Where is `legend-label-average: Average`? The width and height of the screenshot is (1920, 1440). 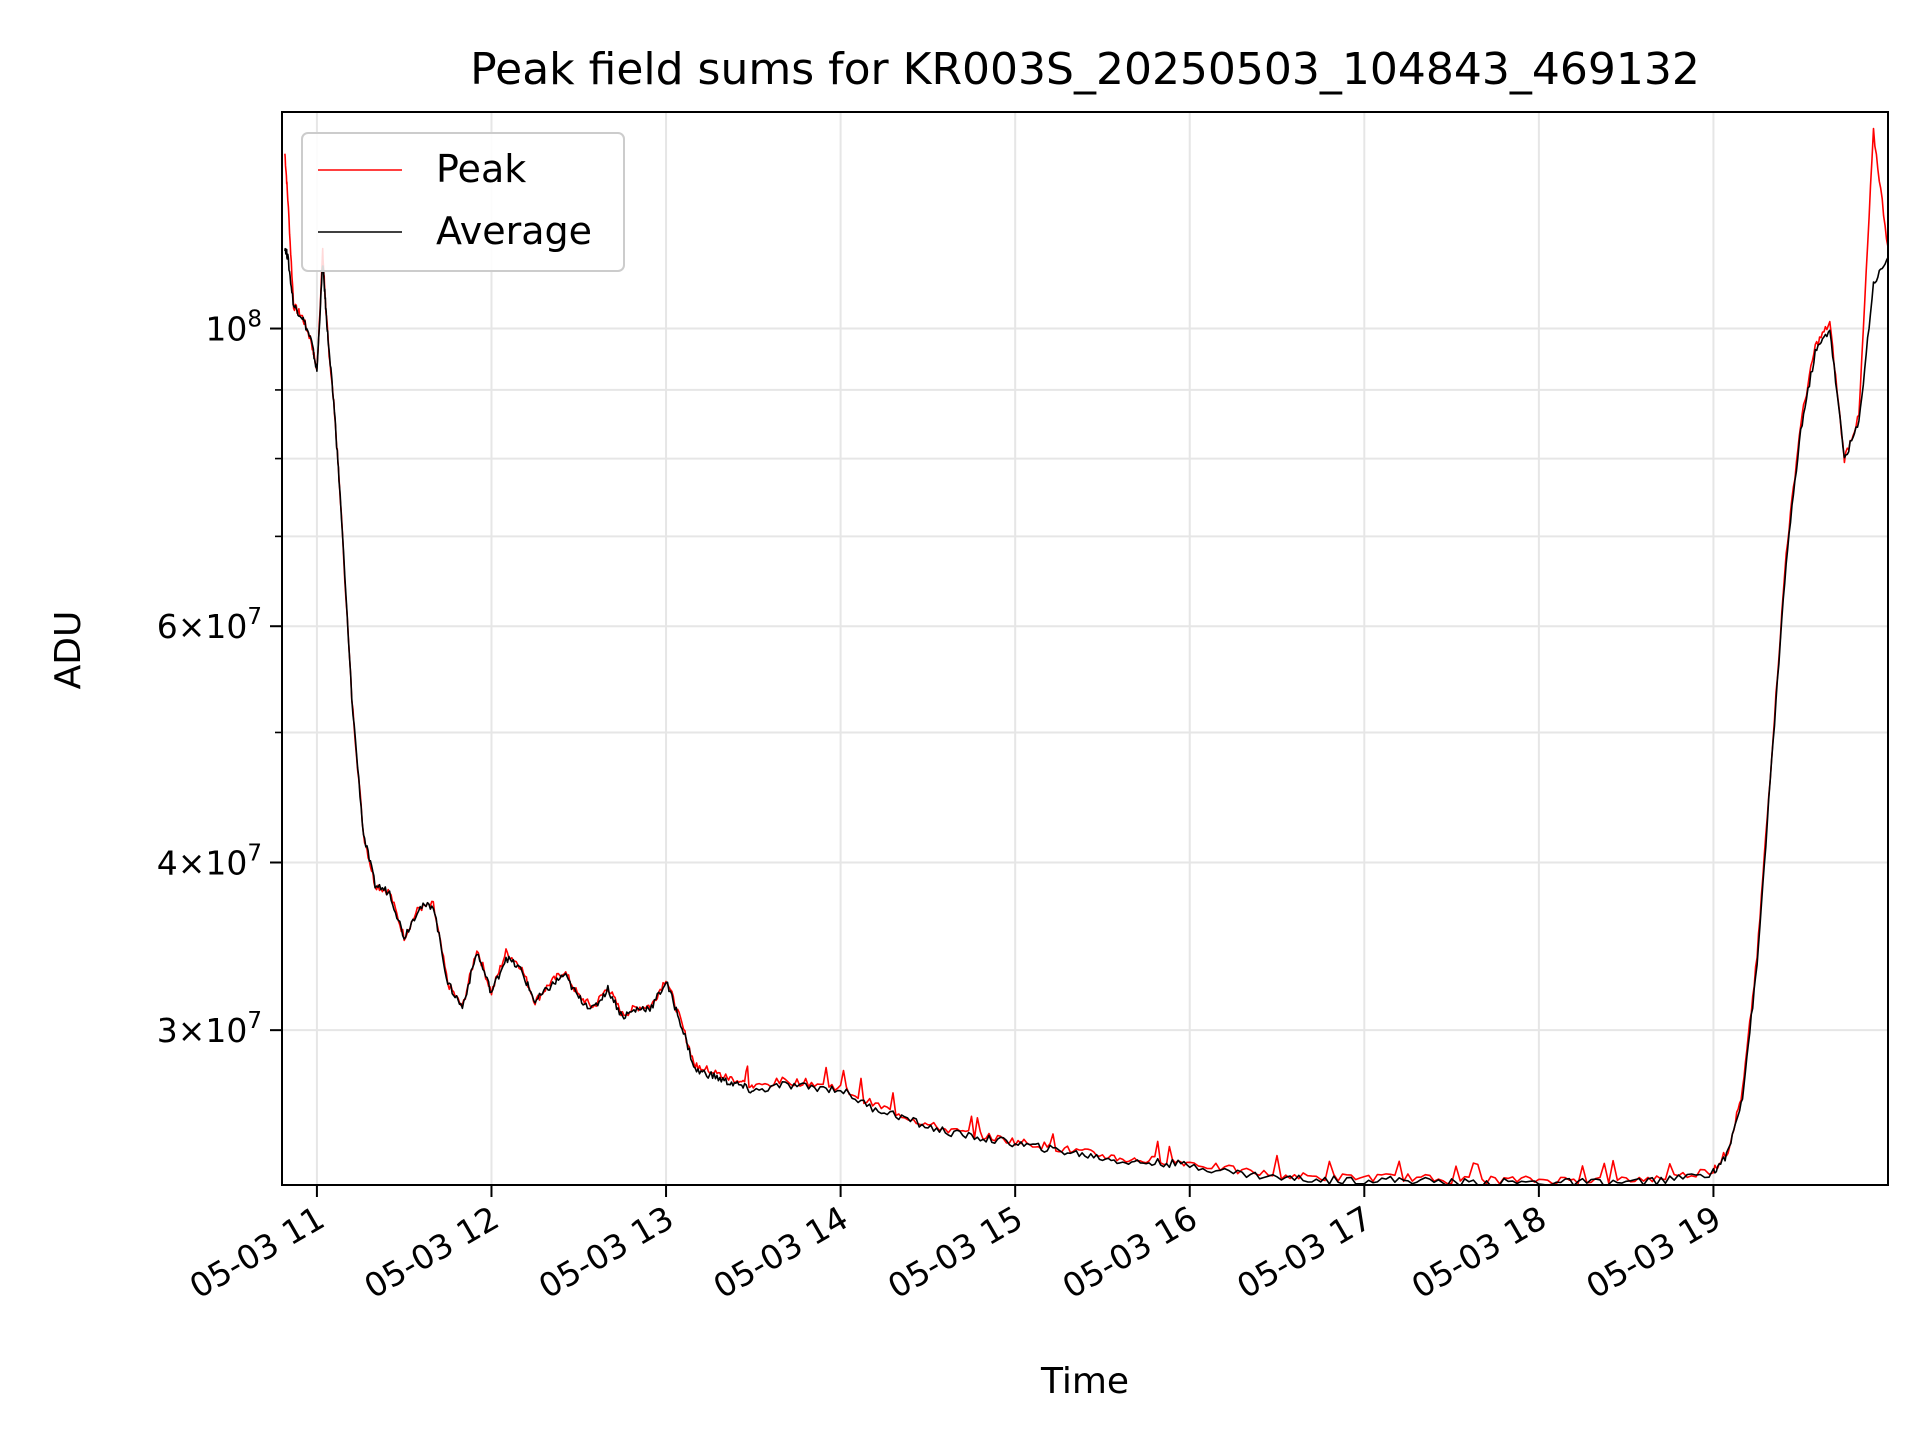
legend-label-average: Average is located at coordinates (514, 231).